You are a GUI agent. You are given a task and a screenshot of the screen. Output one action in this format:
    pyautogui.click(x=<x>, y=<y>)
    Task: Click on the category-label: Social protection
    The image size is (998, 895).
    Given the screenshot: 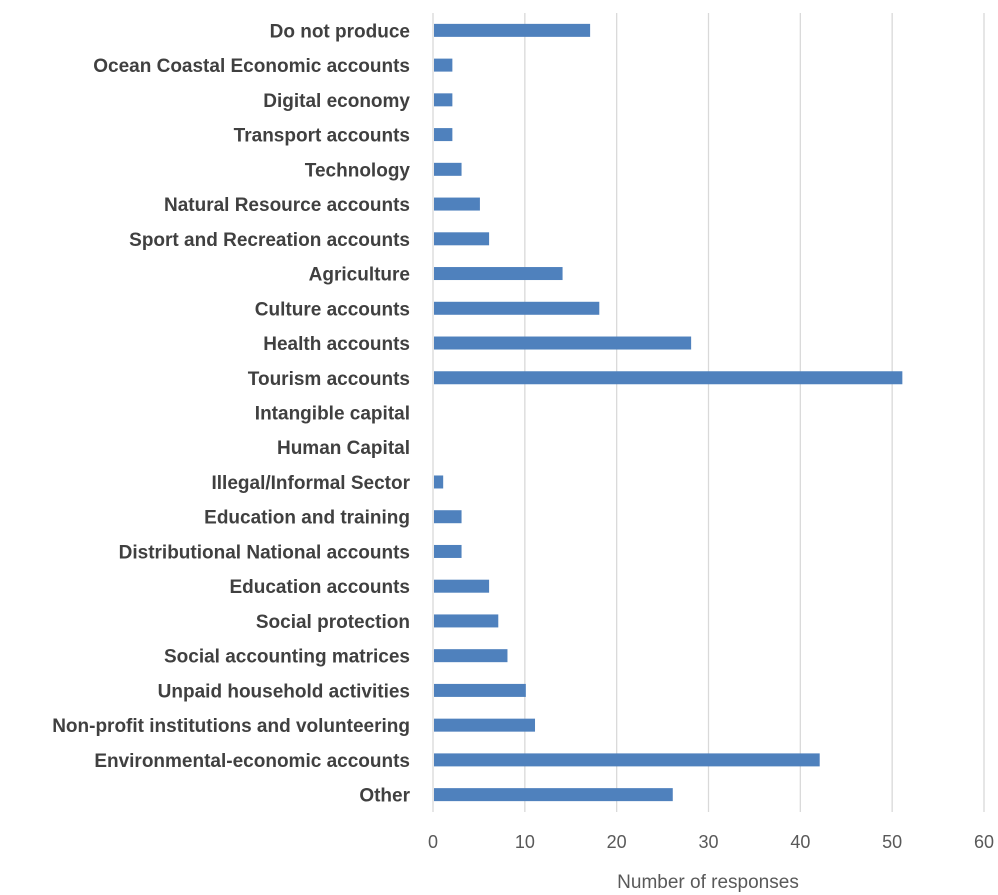 What is the action you would take?
    pyautogui.click(x=333, y=622)
    